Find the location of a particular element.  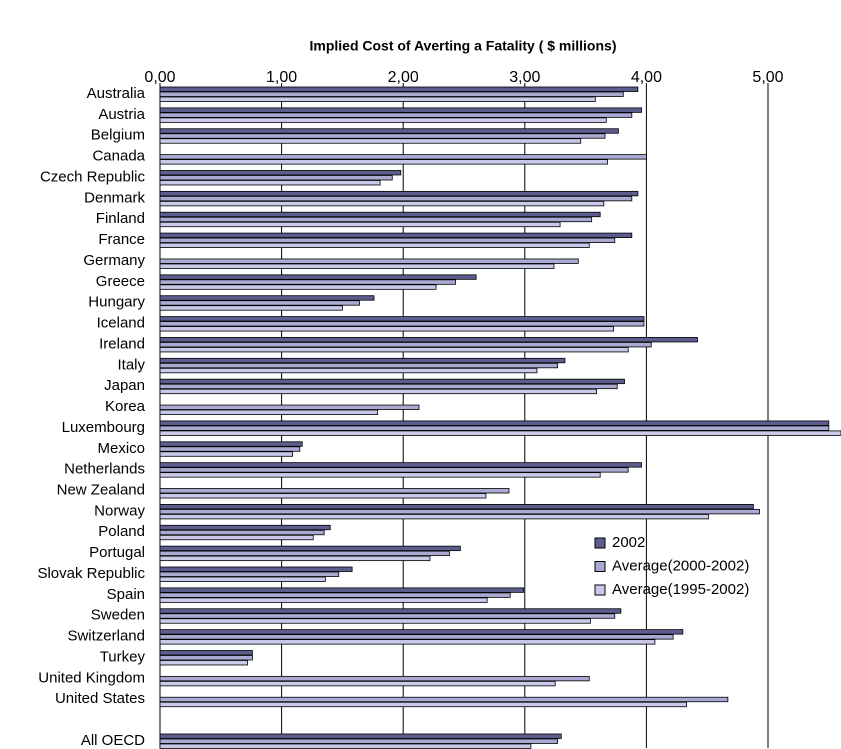

x-tick-label: 5,00 is located at coordinates (767, 77).